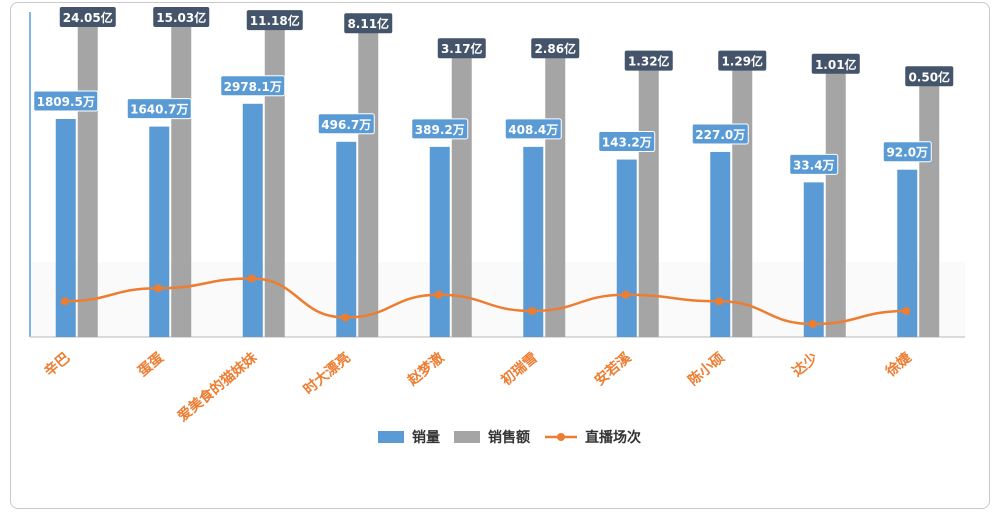 This screenshot has width=1000, height=521. Describe the element at coordinates (253, 86) in the screenshot. I see `data-label-sales-volume: 2978.1万` at that location.